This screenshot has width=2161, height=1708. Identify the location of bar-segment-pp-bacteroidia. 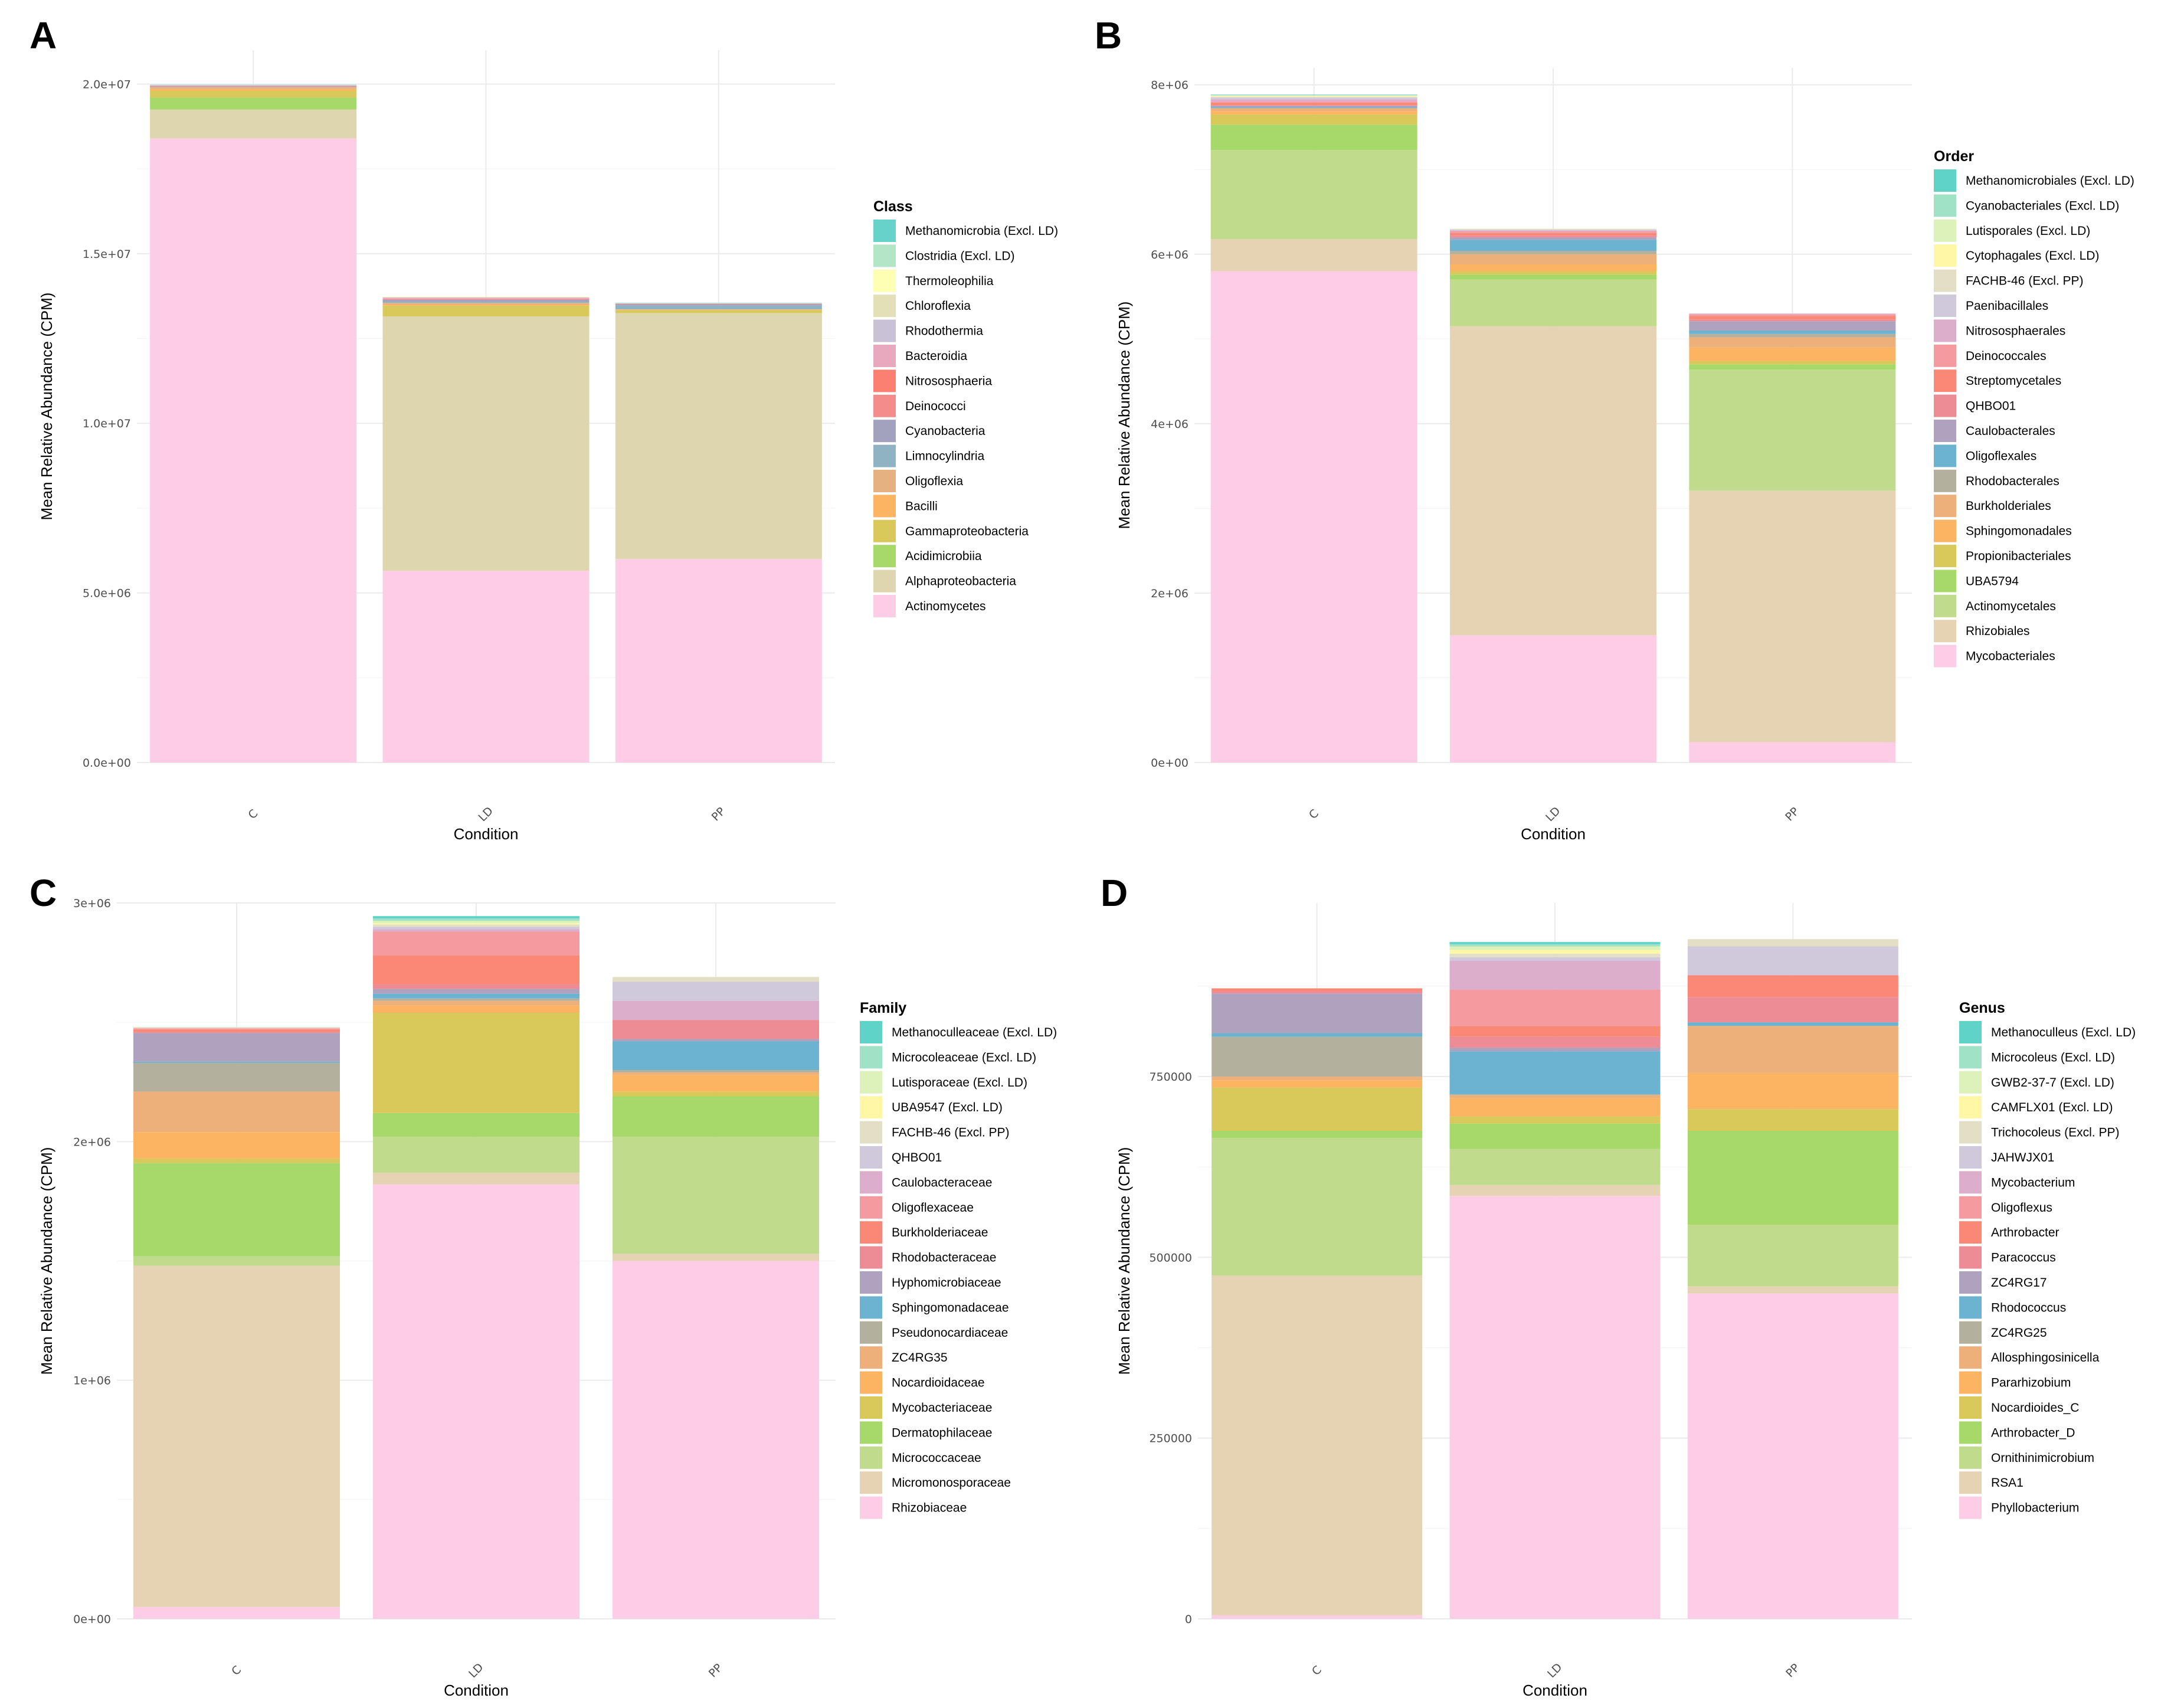
(718, 304).